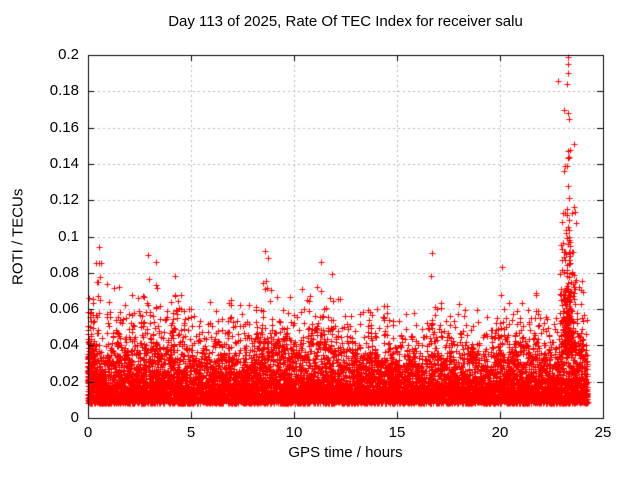  I want to click on x-tick-label: 15, so click(397, 432).